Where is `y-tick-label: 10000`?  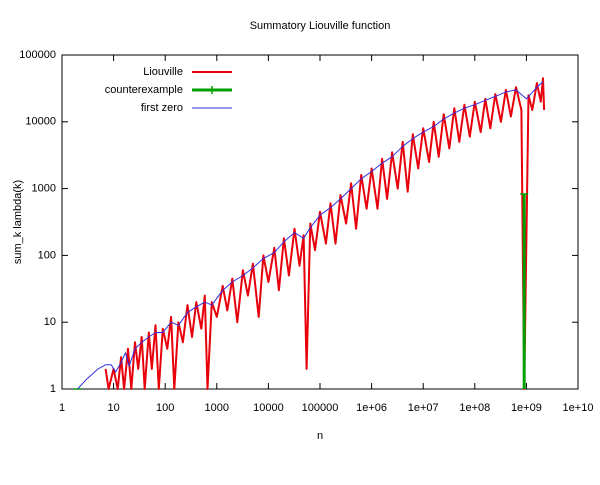 y-tick-label: 10000 is located at coordinates (40, 122).